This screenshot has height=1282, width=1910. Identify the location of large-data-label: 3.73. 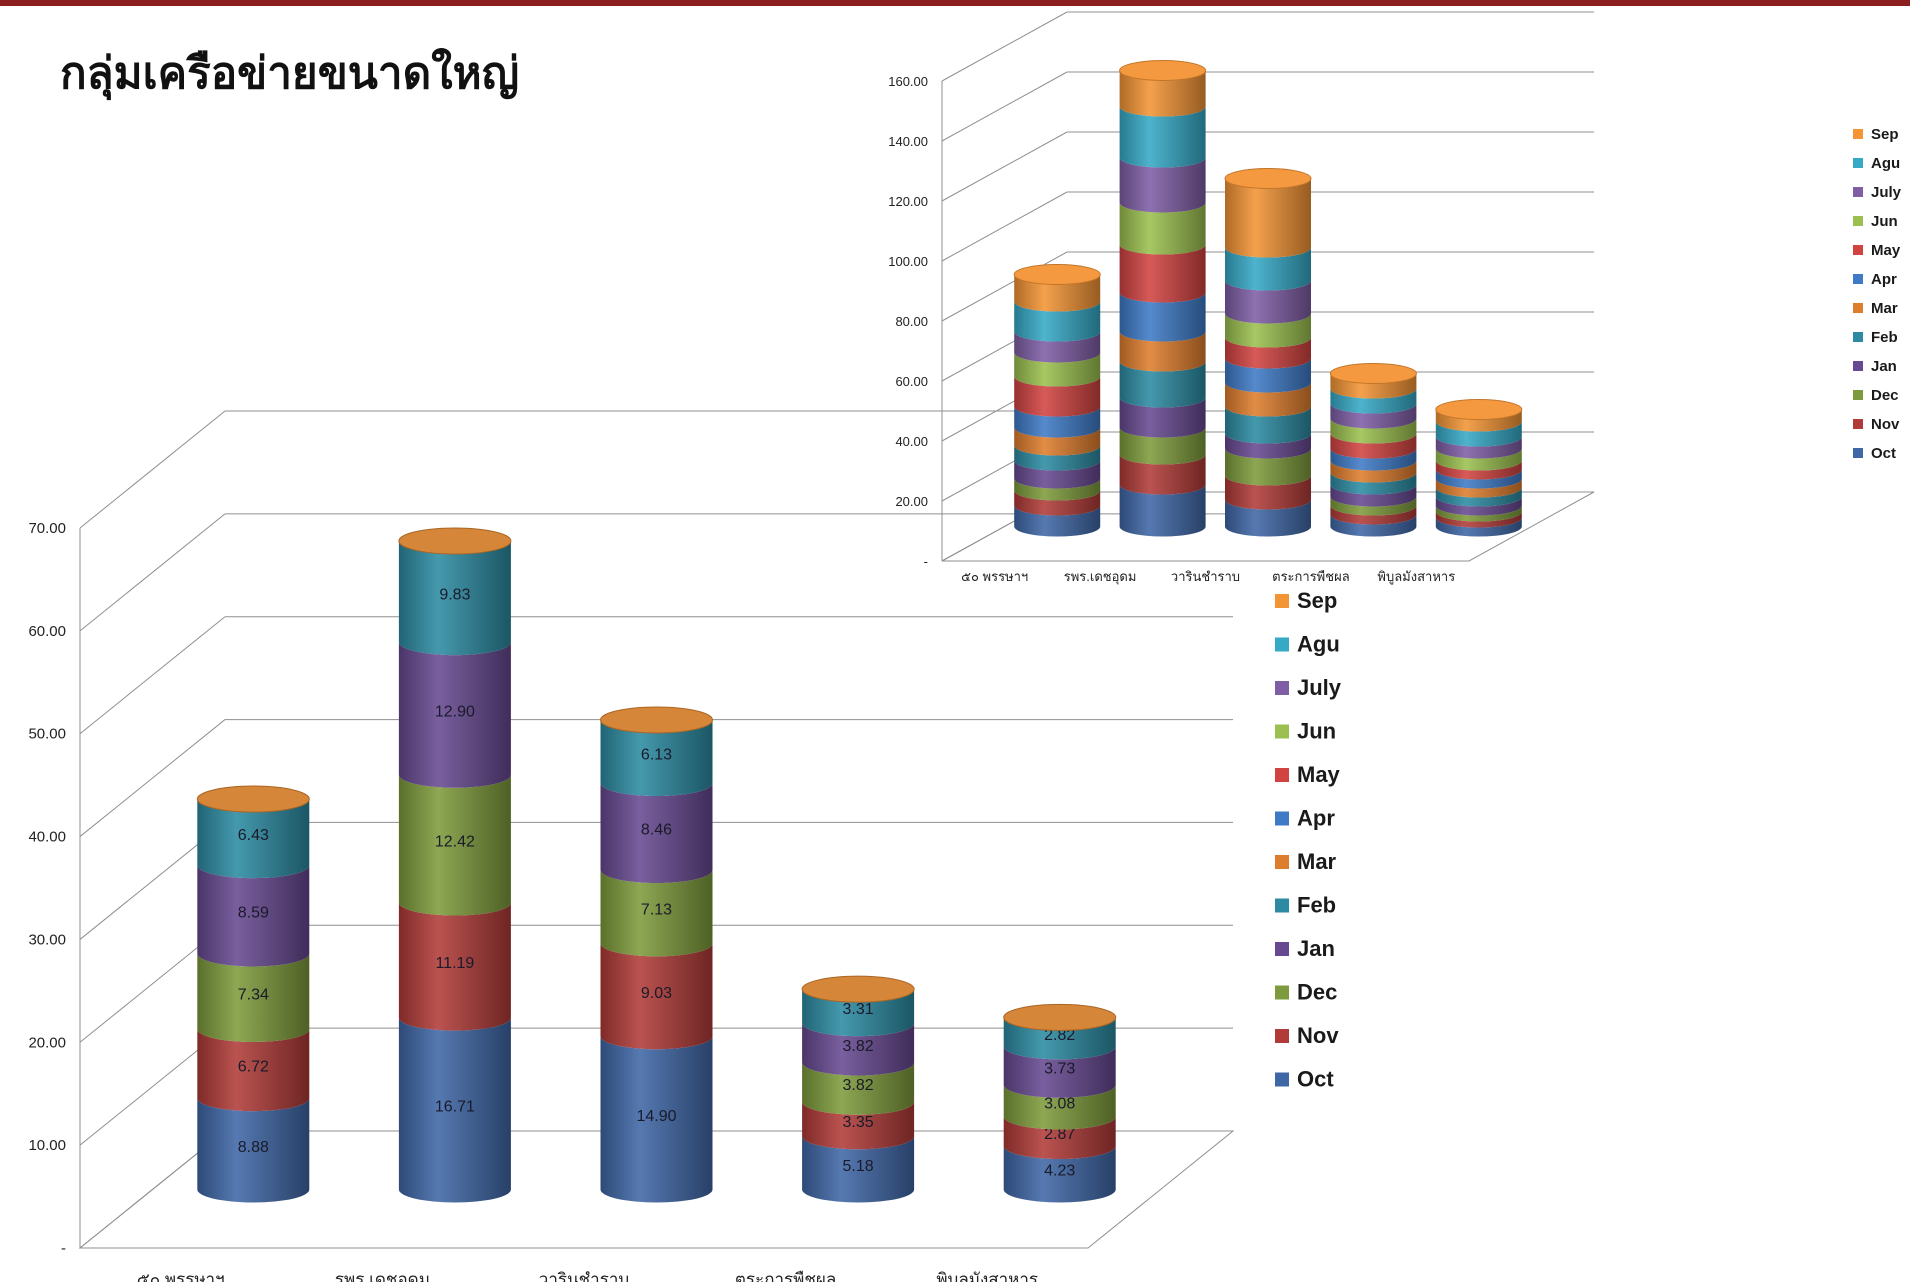
(1059, 1069).